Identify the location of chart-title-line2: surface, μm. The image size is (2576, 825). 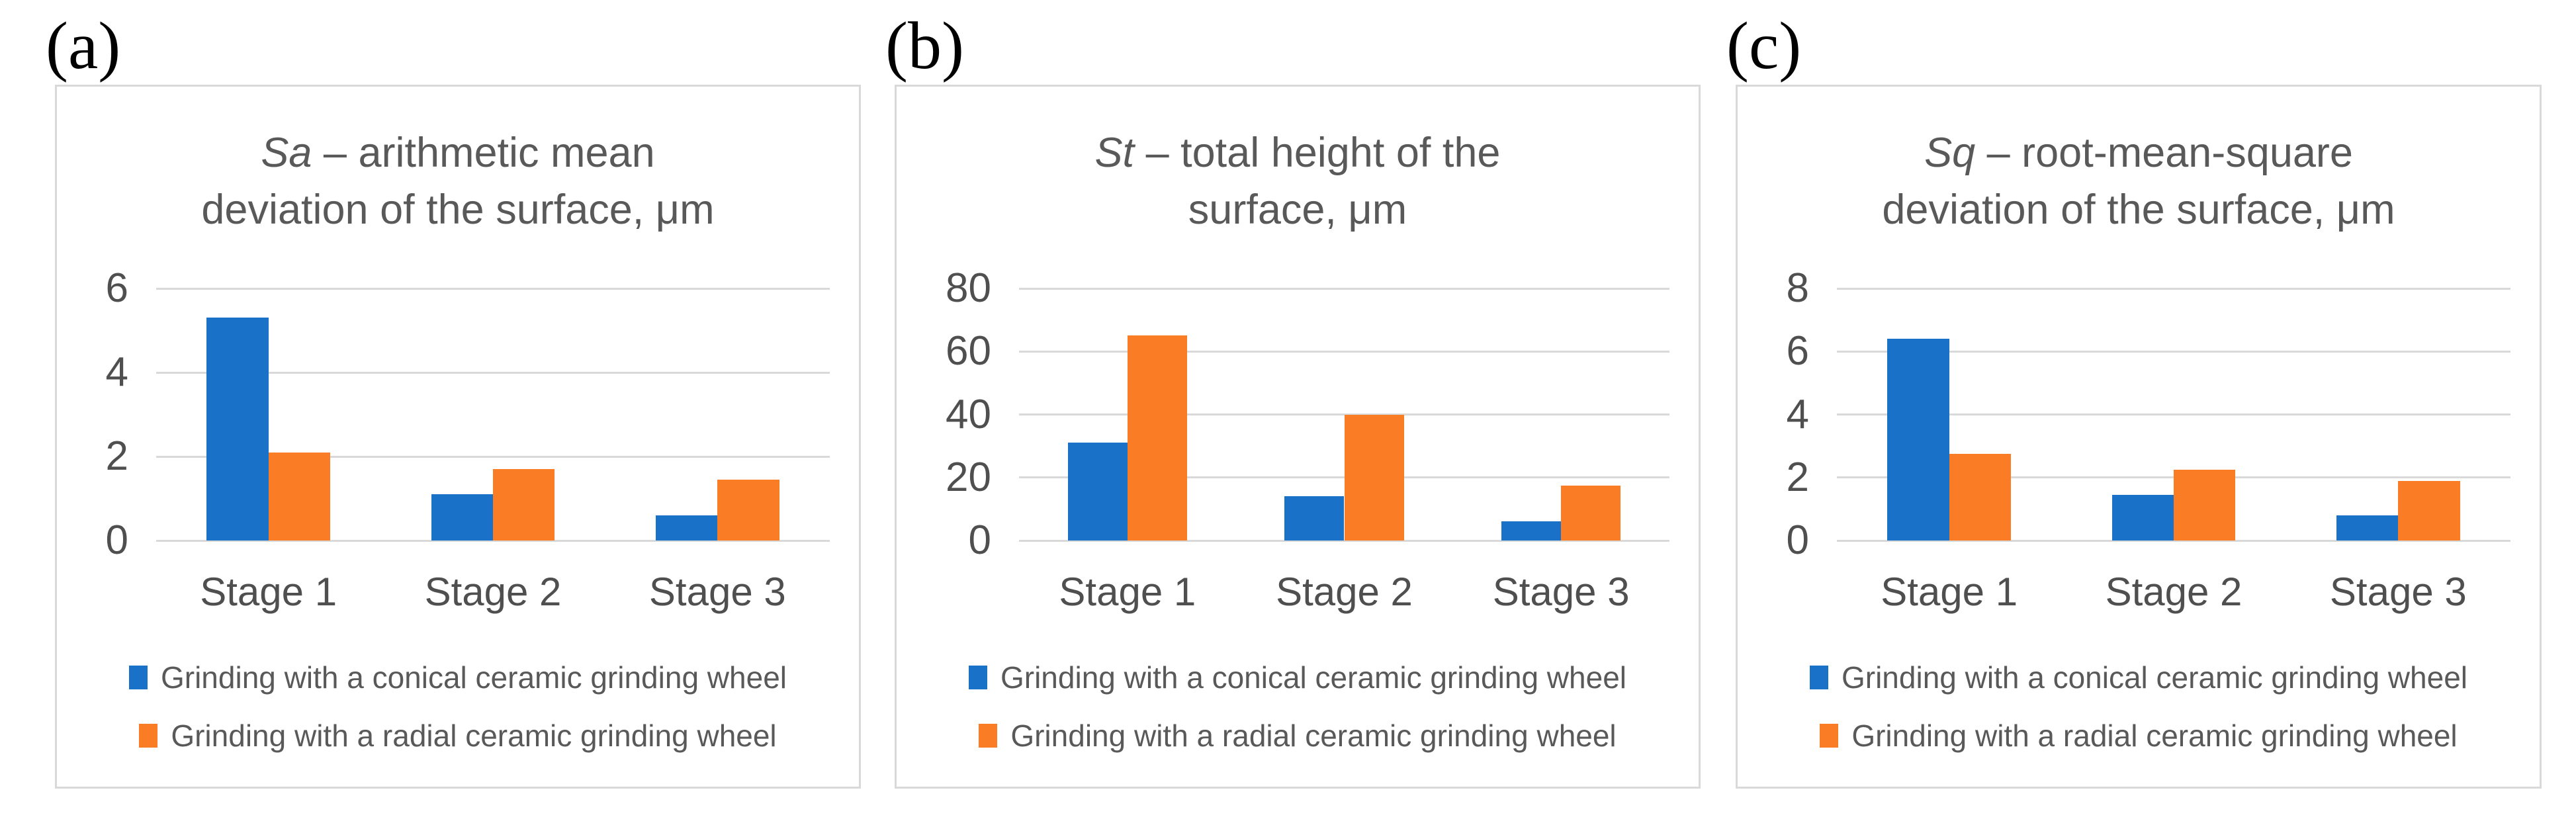
(1297, 209).